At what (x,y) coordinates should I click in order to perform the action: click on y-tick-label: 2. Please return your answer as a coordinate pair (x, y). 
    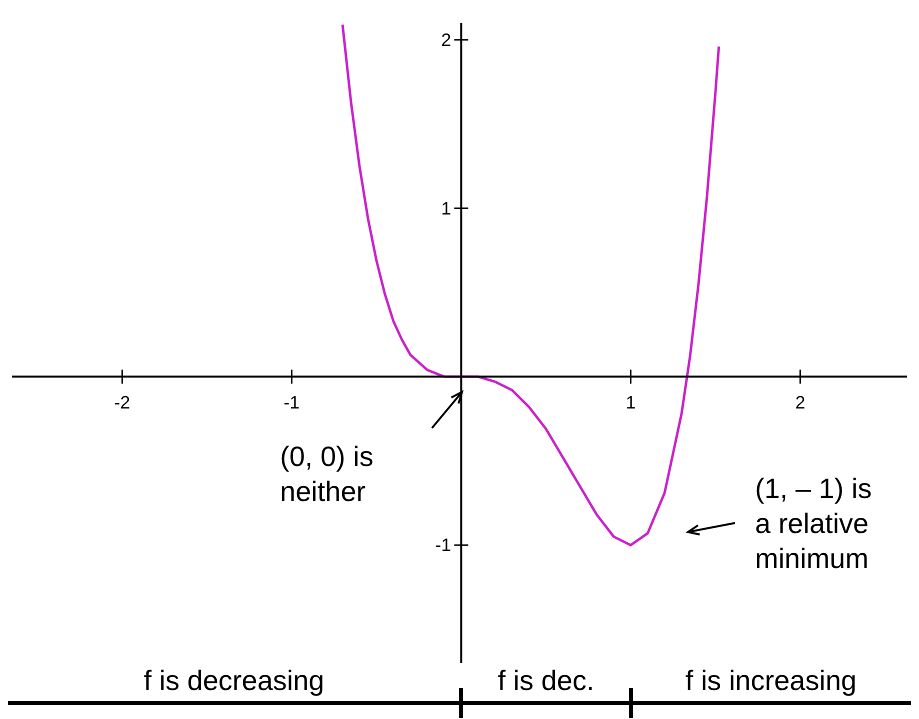
    Looking at the image, I should click on (446, 40).